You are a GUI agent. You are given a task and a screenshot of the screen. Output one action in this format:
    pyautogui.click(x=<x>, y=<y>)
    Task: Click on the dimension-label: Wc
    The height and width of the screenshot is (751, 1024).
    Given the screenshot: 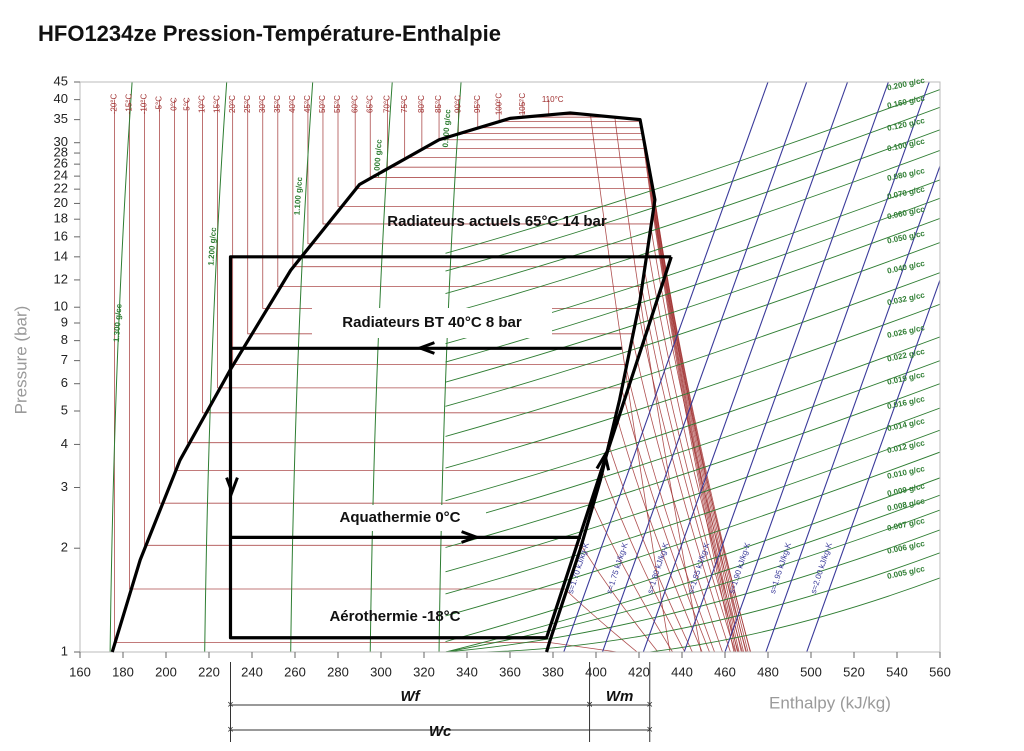 What is the action you would take?
    pyautogui.click(x=440, y=731)
    